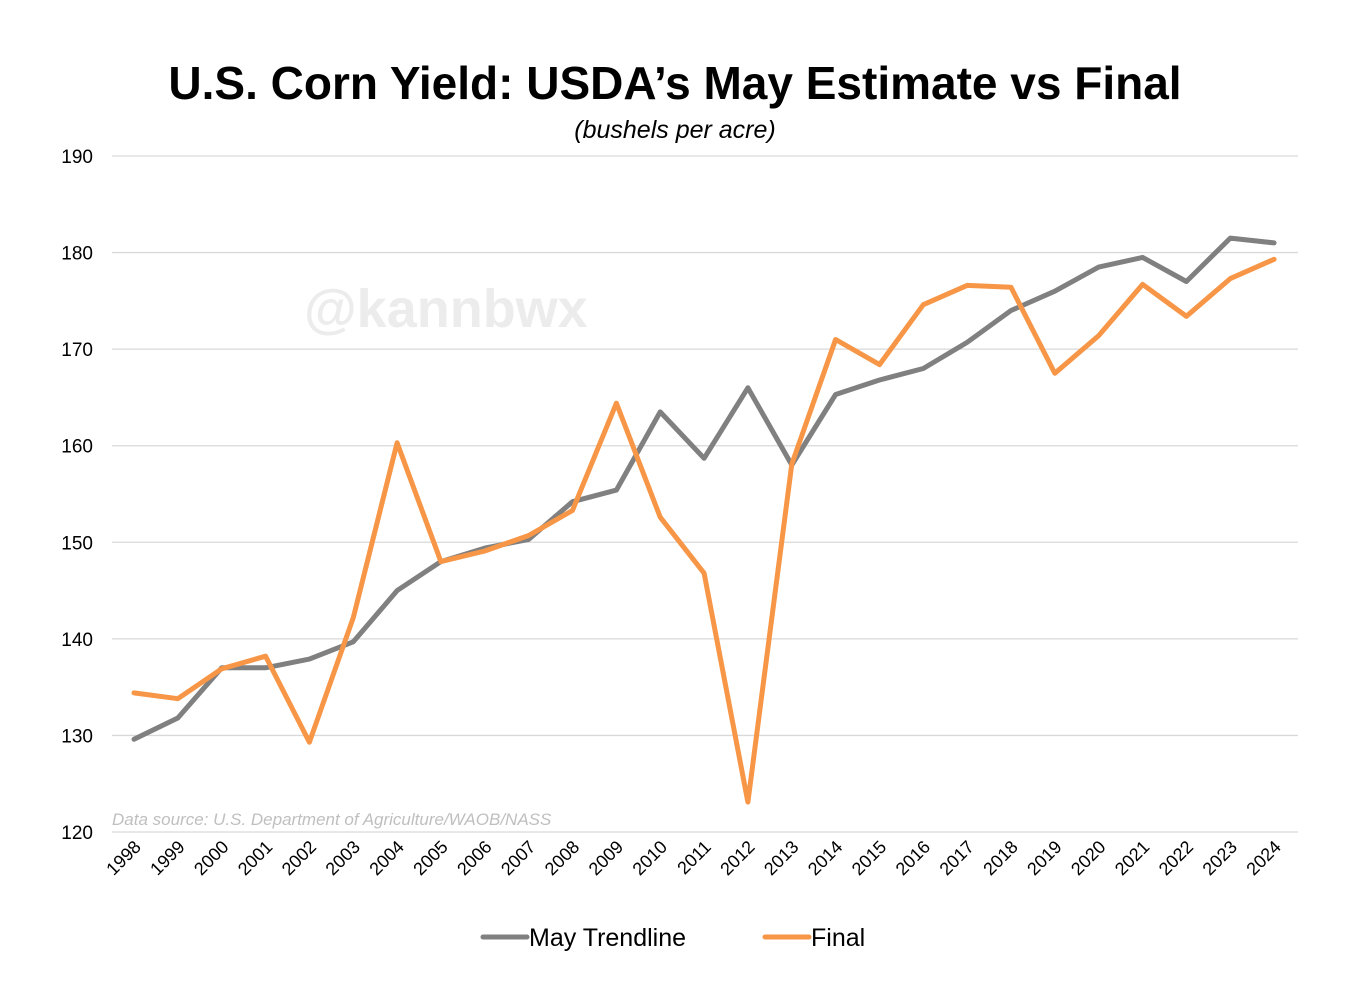 This screenshot has height=1000, width=1363. What do you see at coordinates (606, 858) in the screenshot?
I see `x-tick-label: 2009` at bounding box center [606, 858].